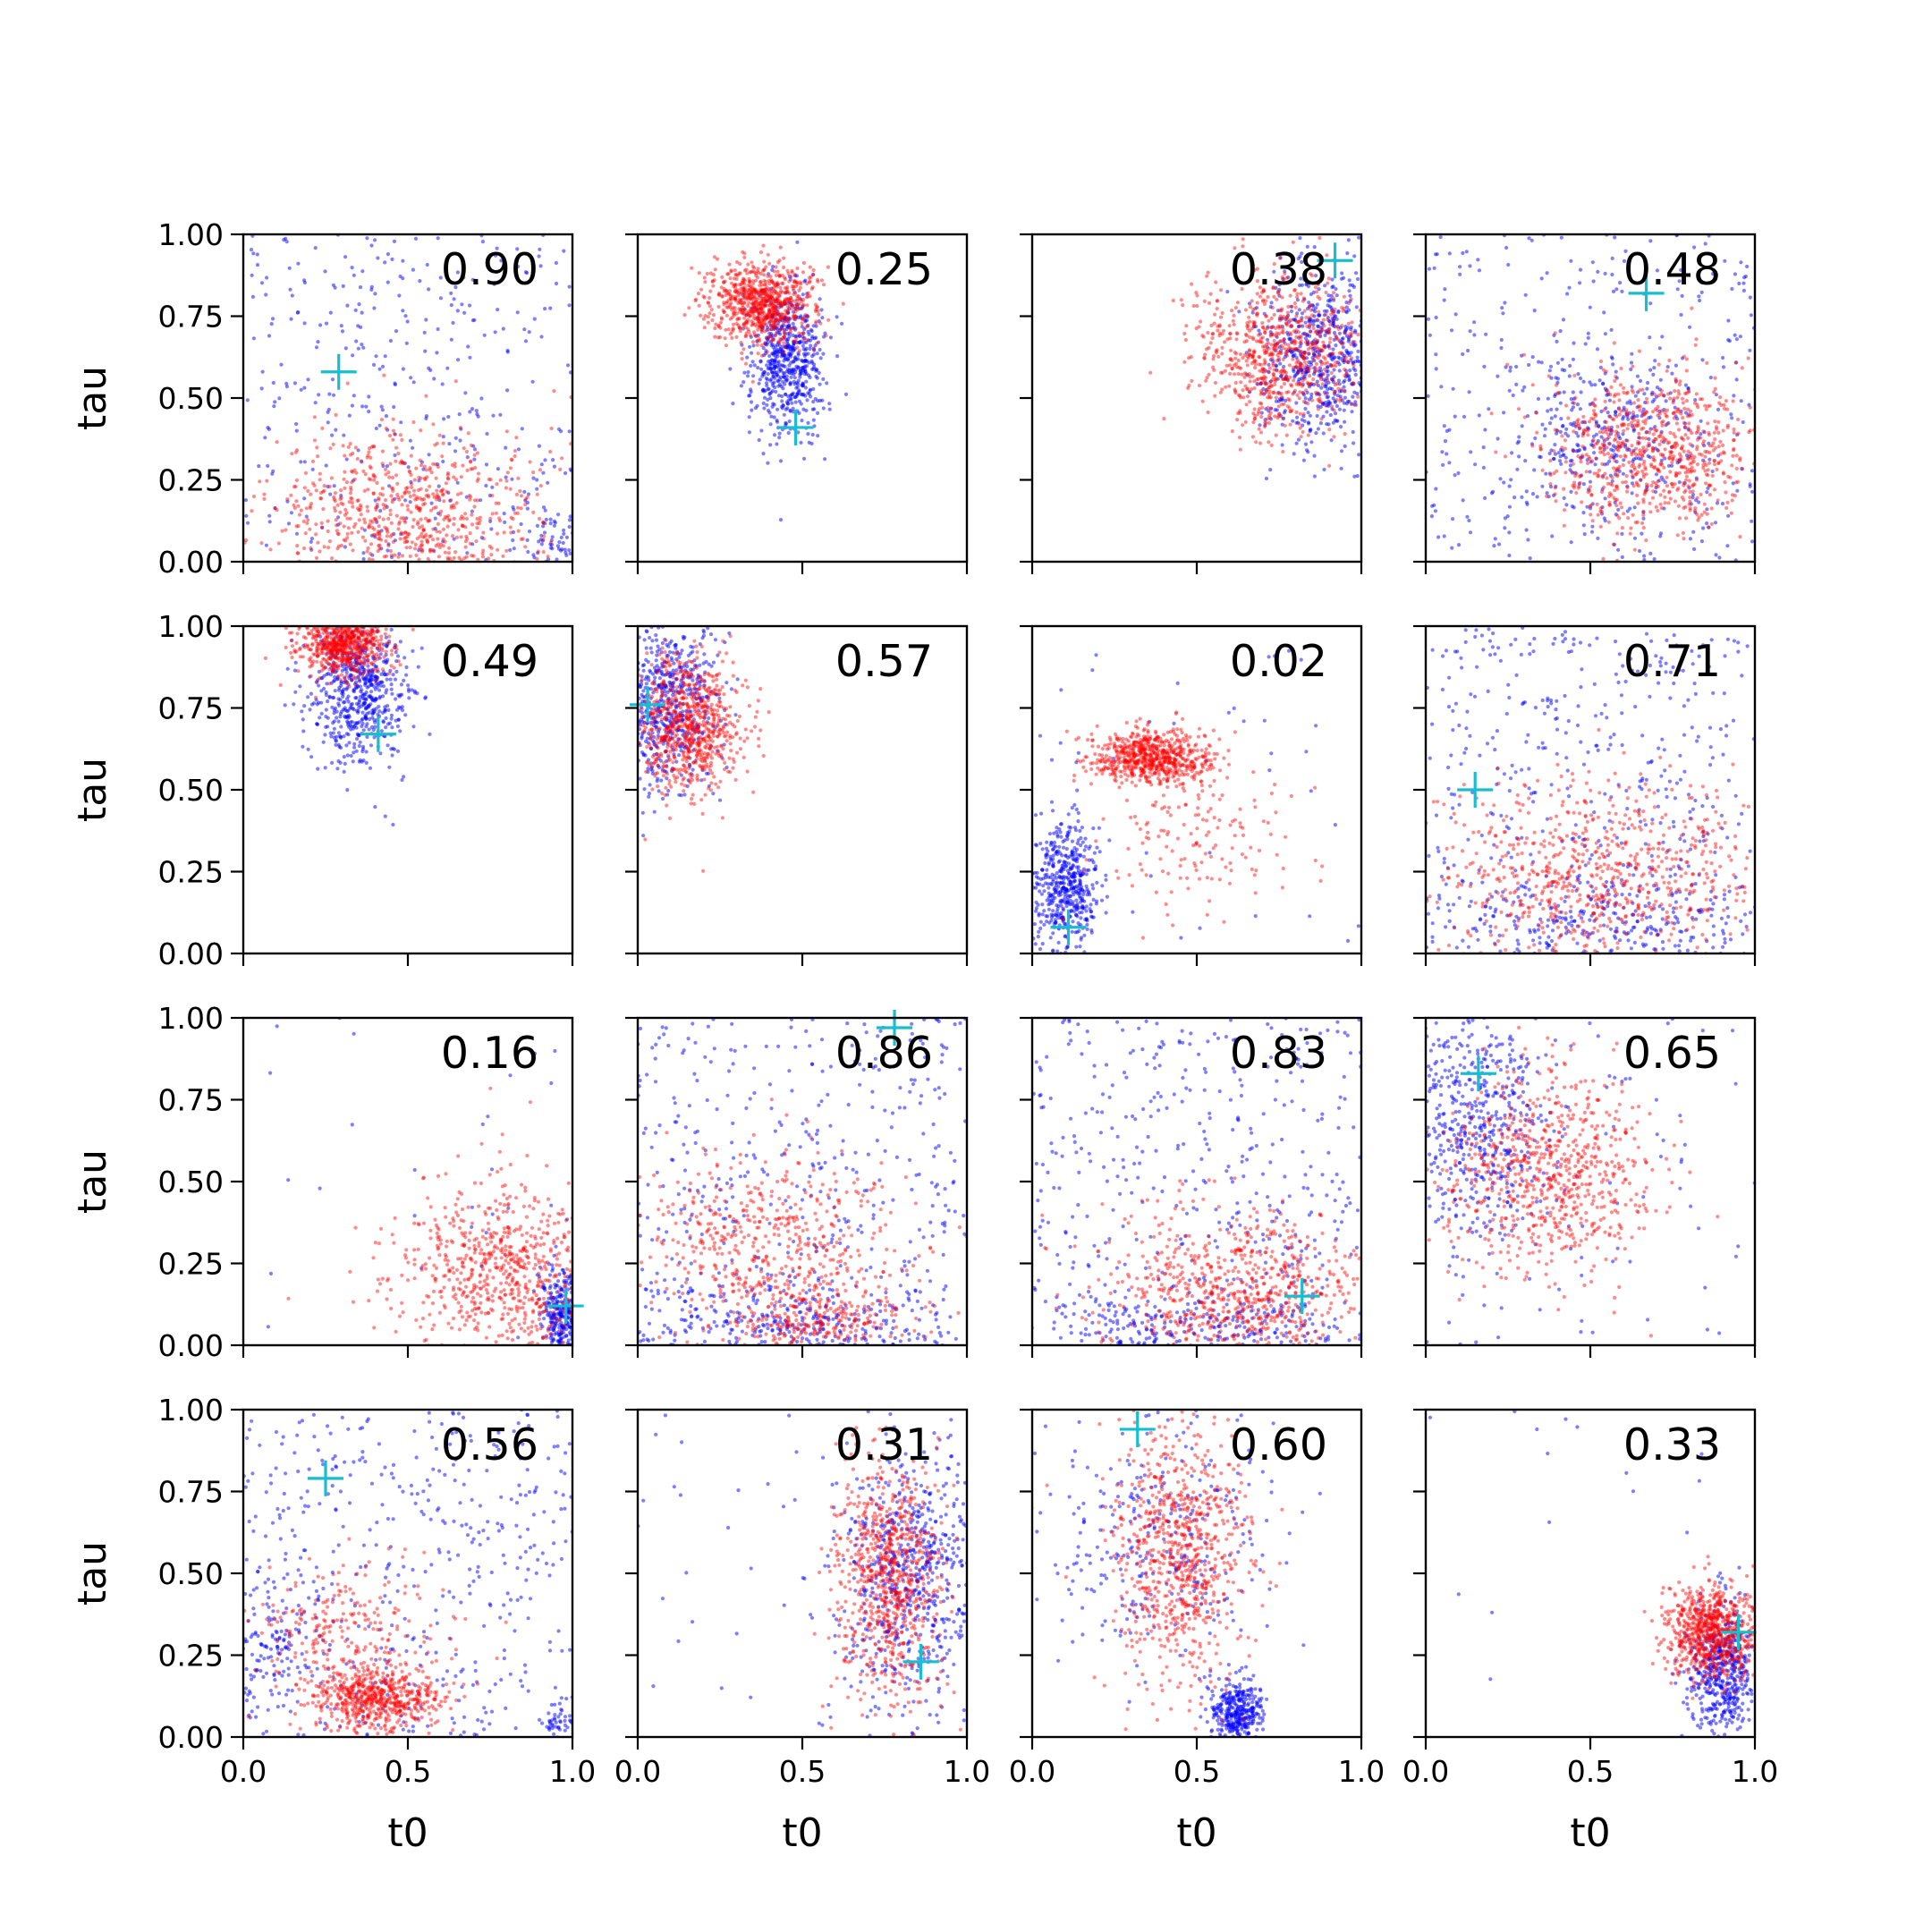 The width and height of the screenshot is (1932, 1932). Describe the element at coordinates (767, 313) in the screenshot. I see `series-b-points` at that location.